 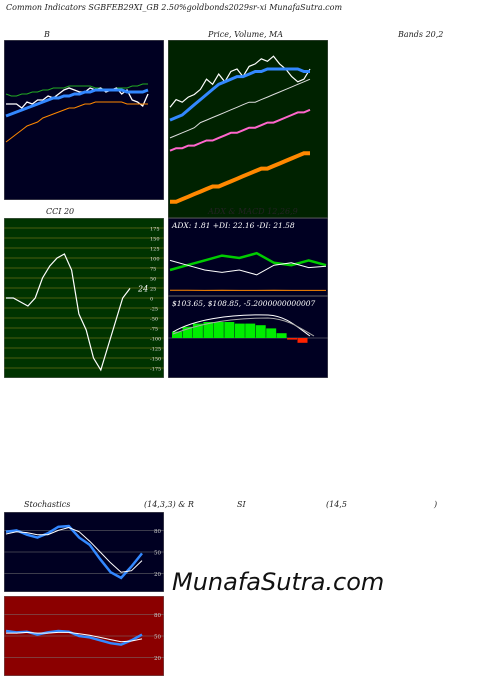 I want to click on cci-tick-label: 50, so click(x=153, y=280).